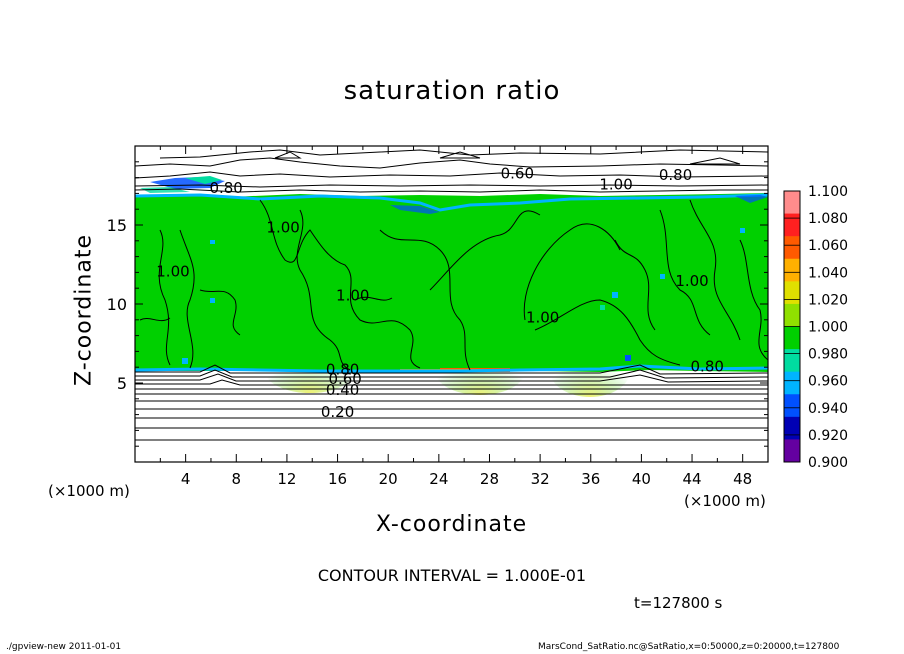 The height and width of the screenshot is (654, 904). What do you see at coordinates (452, 575) in the screenshot?
I see `contour-interval-label: CONTOUR INTERVAL = 1.000E-01` at bounding box center [452, 575].